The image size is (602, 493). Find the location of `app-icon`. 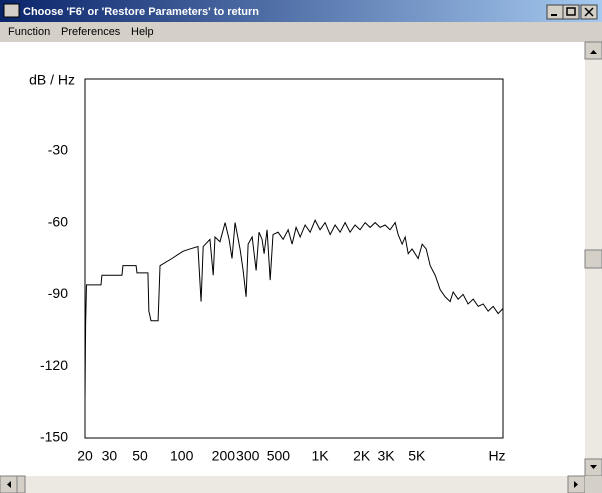

app-icon is located at coordinates (11, 10).